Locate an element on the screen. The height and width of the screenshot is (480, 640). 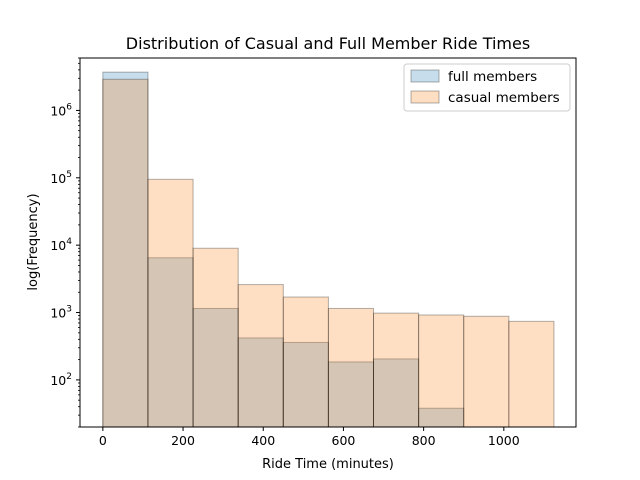
x-tick-label: 0 is located at coordinates (103, 440).